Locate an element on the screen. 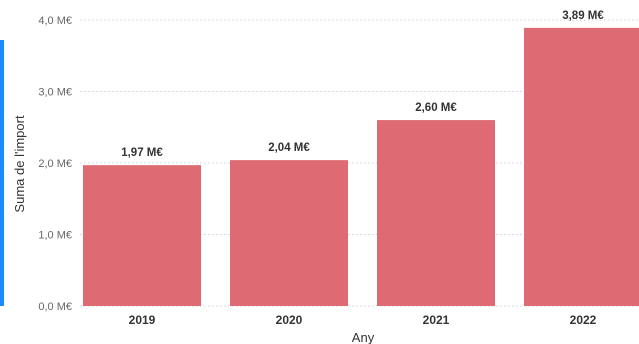  y-tick-label: 4,0 M€ is located at coordinates (55, 21).